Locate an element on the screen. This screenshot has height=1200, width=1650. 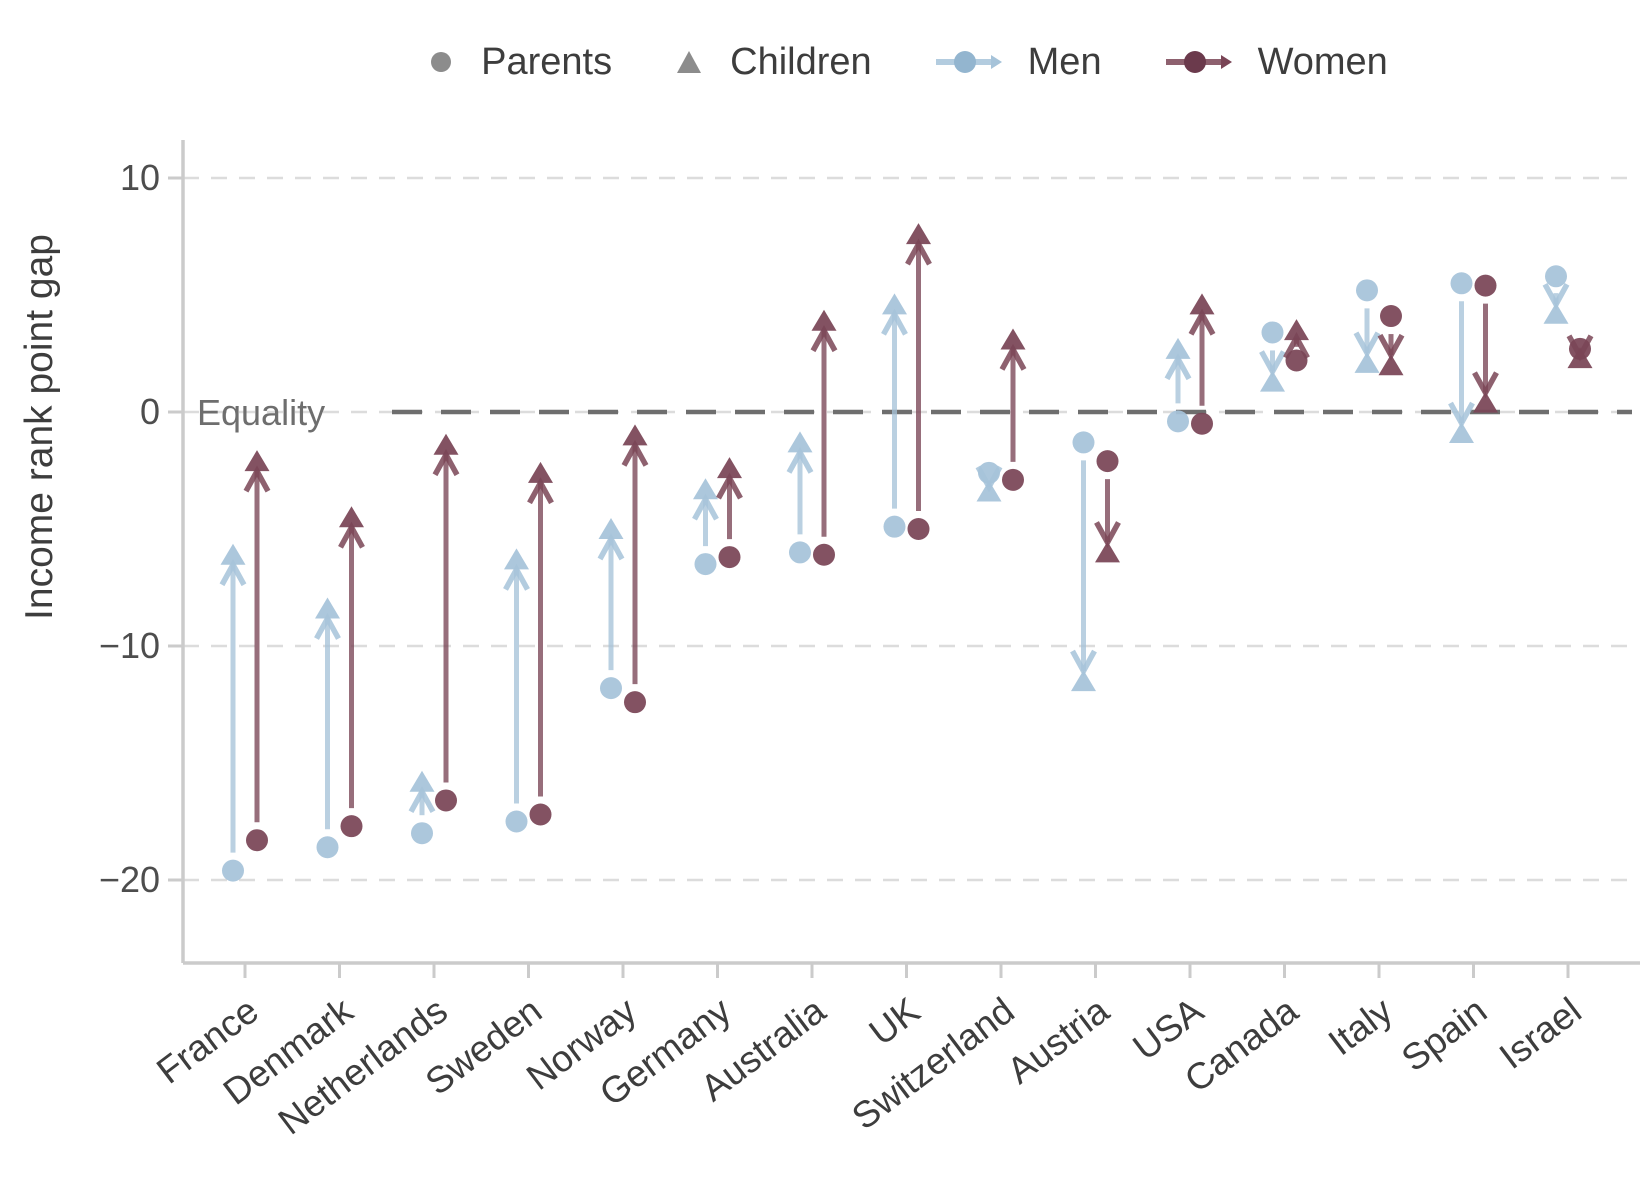
x-category-label: Austria is located at coordinates (1058, 1040).